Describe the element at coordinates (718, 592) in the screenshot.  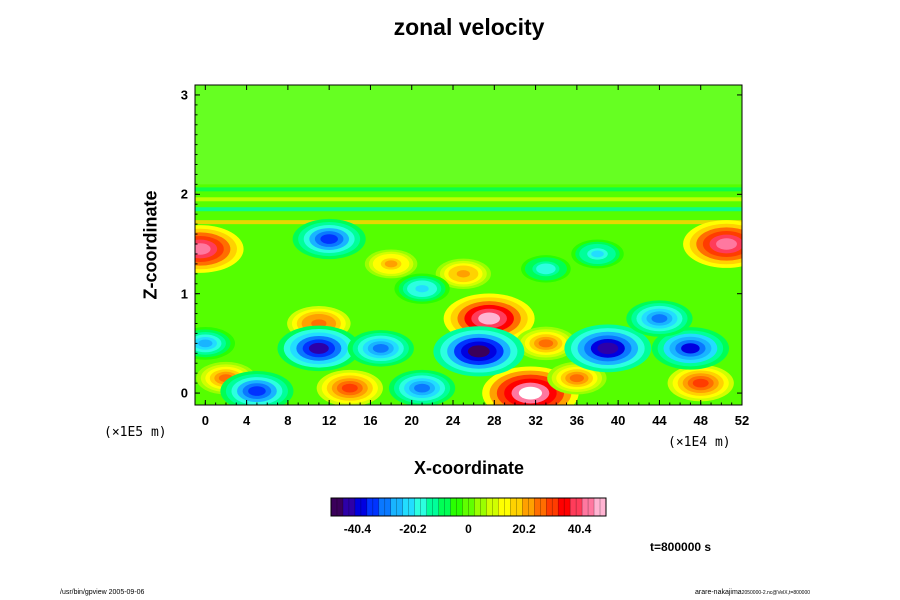
I see `footer-right-main: arare-nakajima` at that location.